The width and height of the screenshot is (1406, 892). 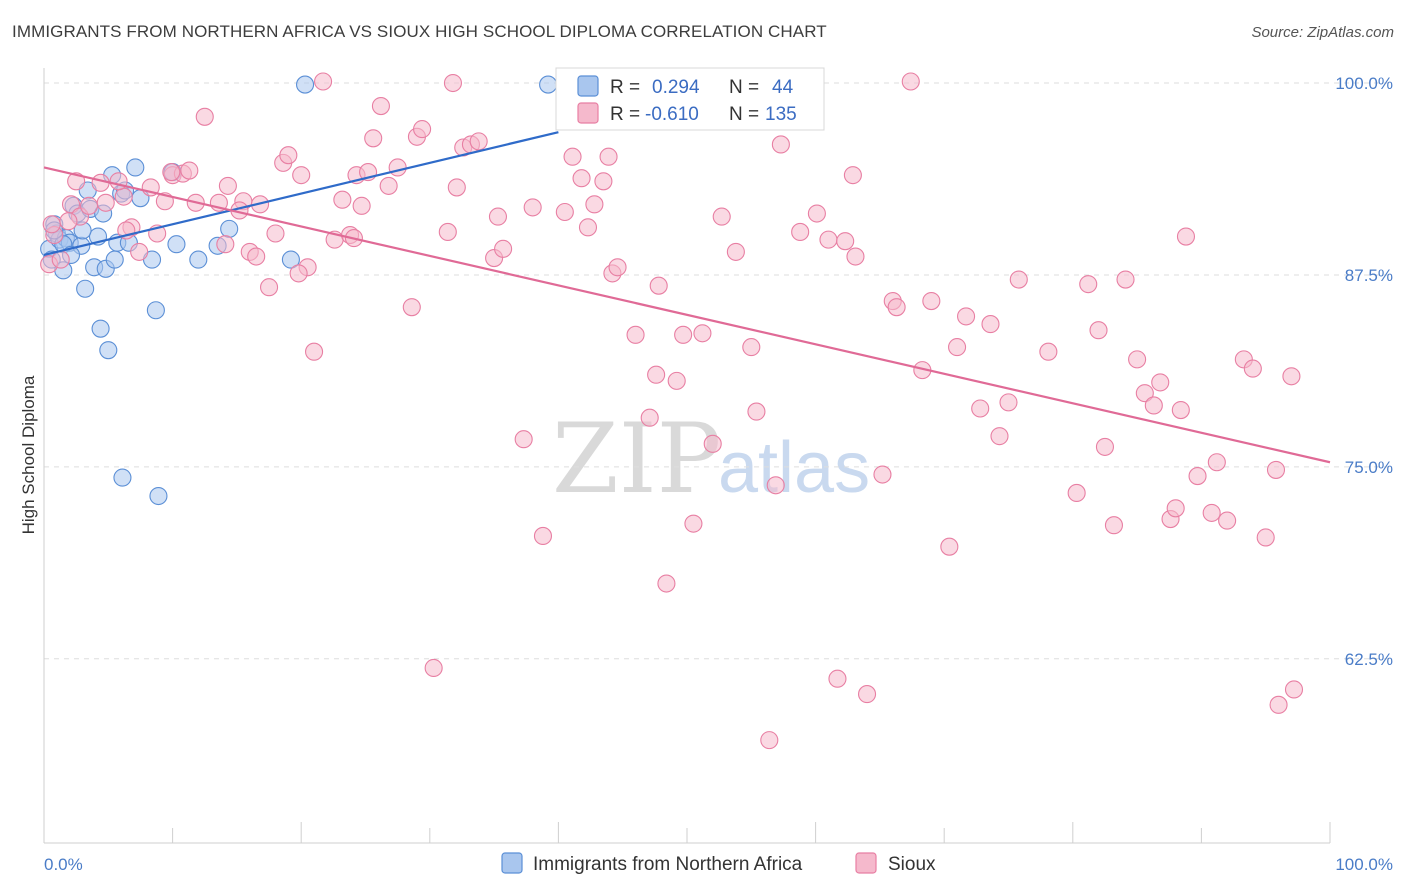 I want to click on legend-n-value-pink: 135, so click(x=781, y=114).